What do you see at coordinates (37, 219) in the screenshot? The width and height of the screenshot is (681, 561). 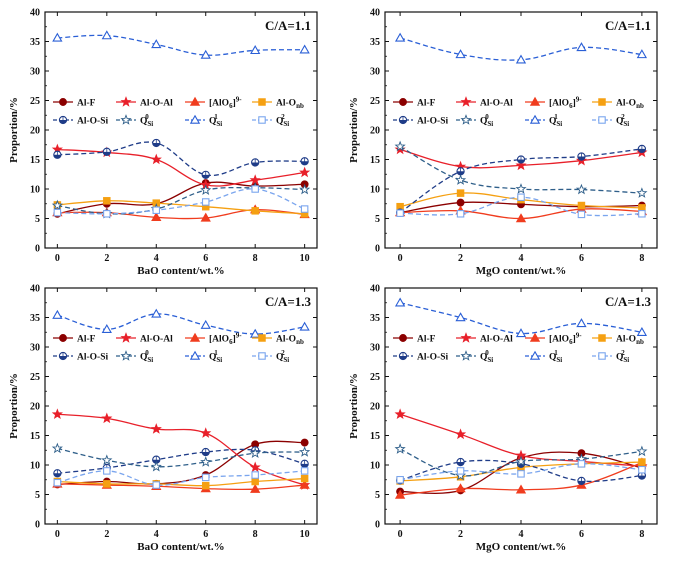 I see `y-tick-label: 5` at bounding box center [37, 219].